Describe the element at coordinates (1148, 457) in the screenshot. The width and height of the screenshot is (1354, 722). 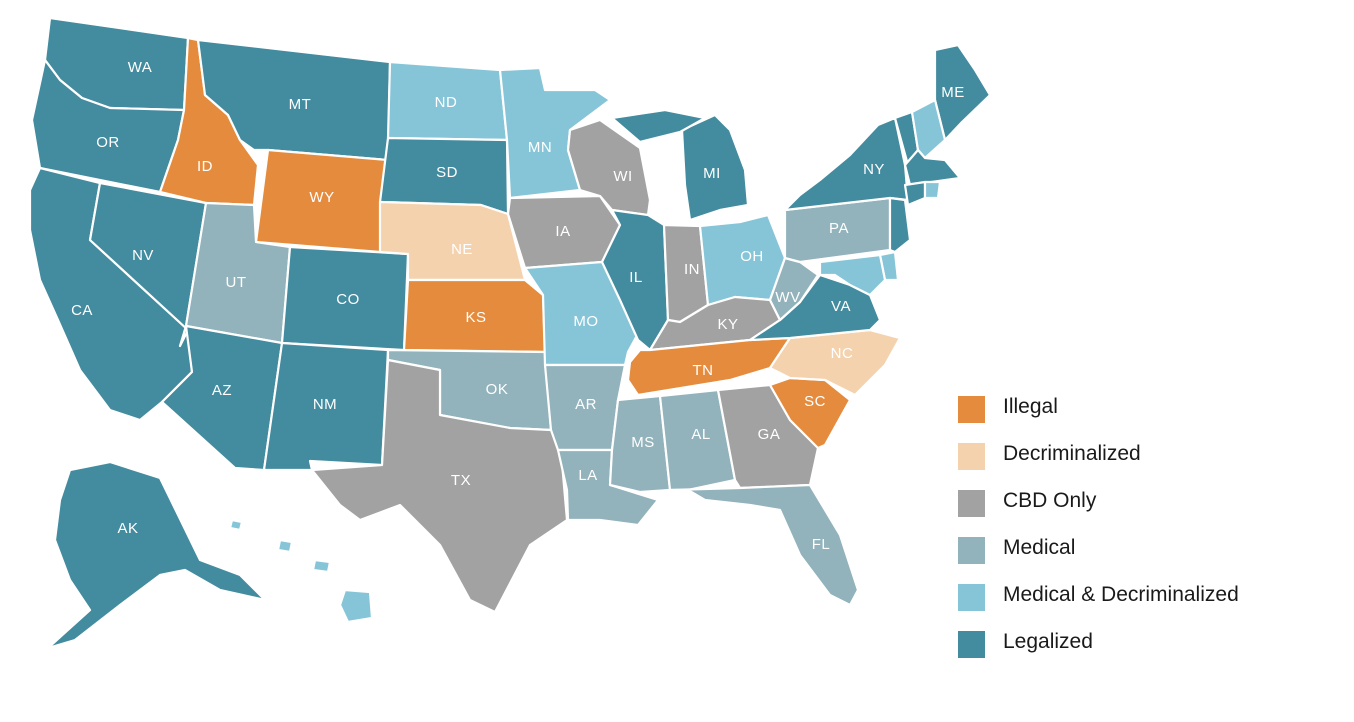
I see `legend-item-decriminalized: Decriminalized` at that location.